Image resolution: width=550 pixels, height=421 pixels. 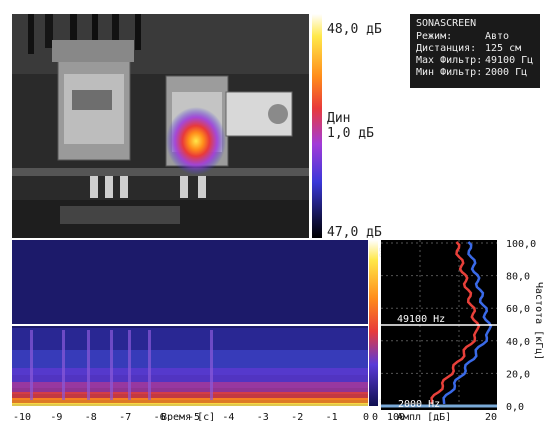 I want to click on time-tick-label: -1, so click(x=332, y=416).